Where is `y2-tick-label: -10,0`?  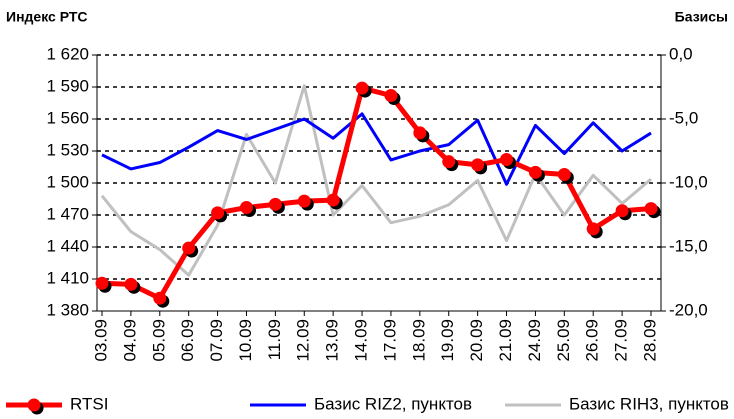 y2-tick-label: -10,0 is located at coordinates (688, 181).